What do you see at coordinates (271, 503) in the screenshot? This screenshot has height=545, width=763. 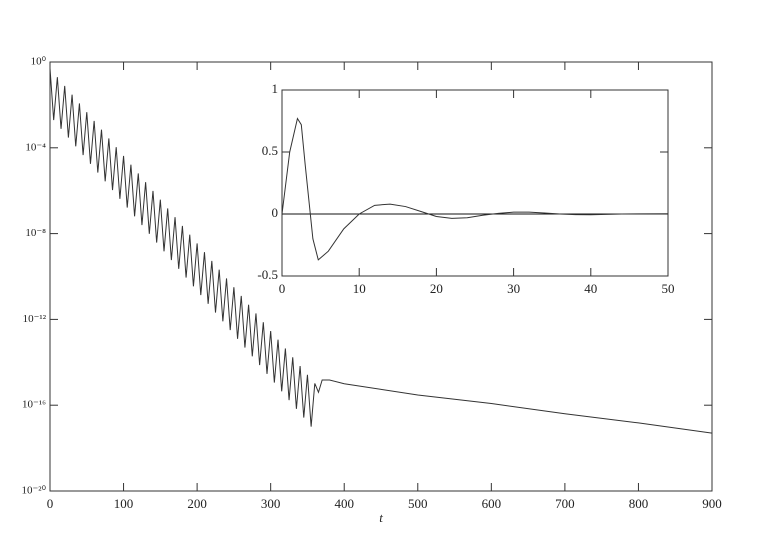 I see `x-tick-label: 300` at bounding box center [271, 503].